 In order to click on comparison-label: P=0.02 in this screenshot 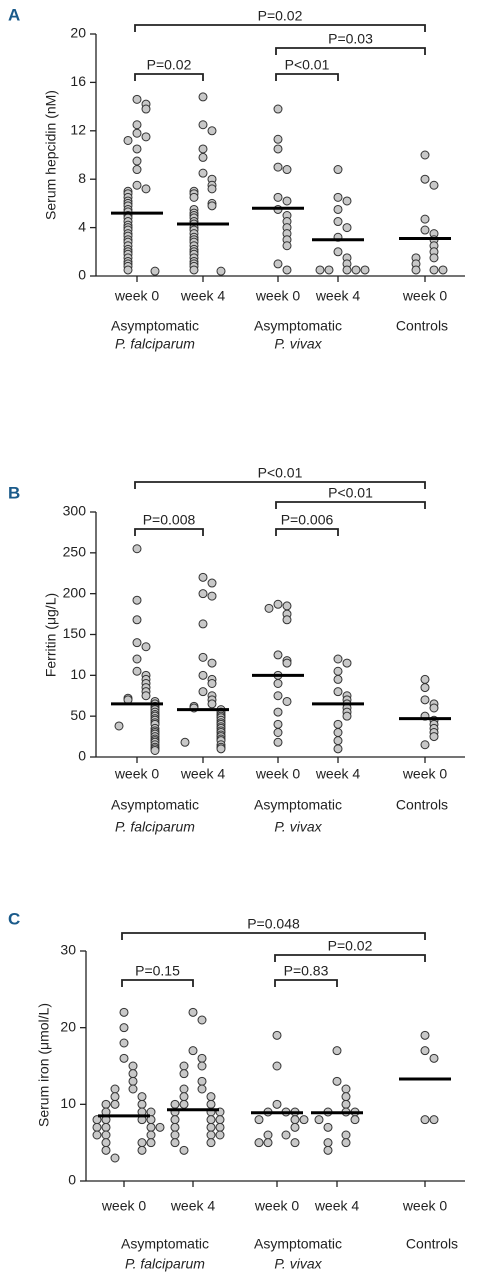, I will do `click(350, 946)`.